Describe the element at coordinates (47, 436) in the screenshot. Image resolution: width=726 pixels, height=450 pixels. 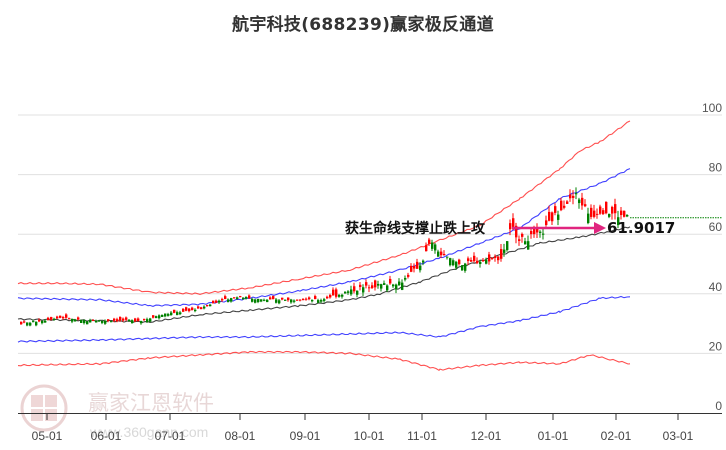
I see `x-tick-label: 05-01` at that location.